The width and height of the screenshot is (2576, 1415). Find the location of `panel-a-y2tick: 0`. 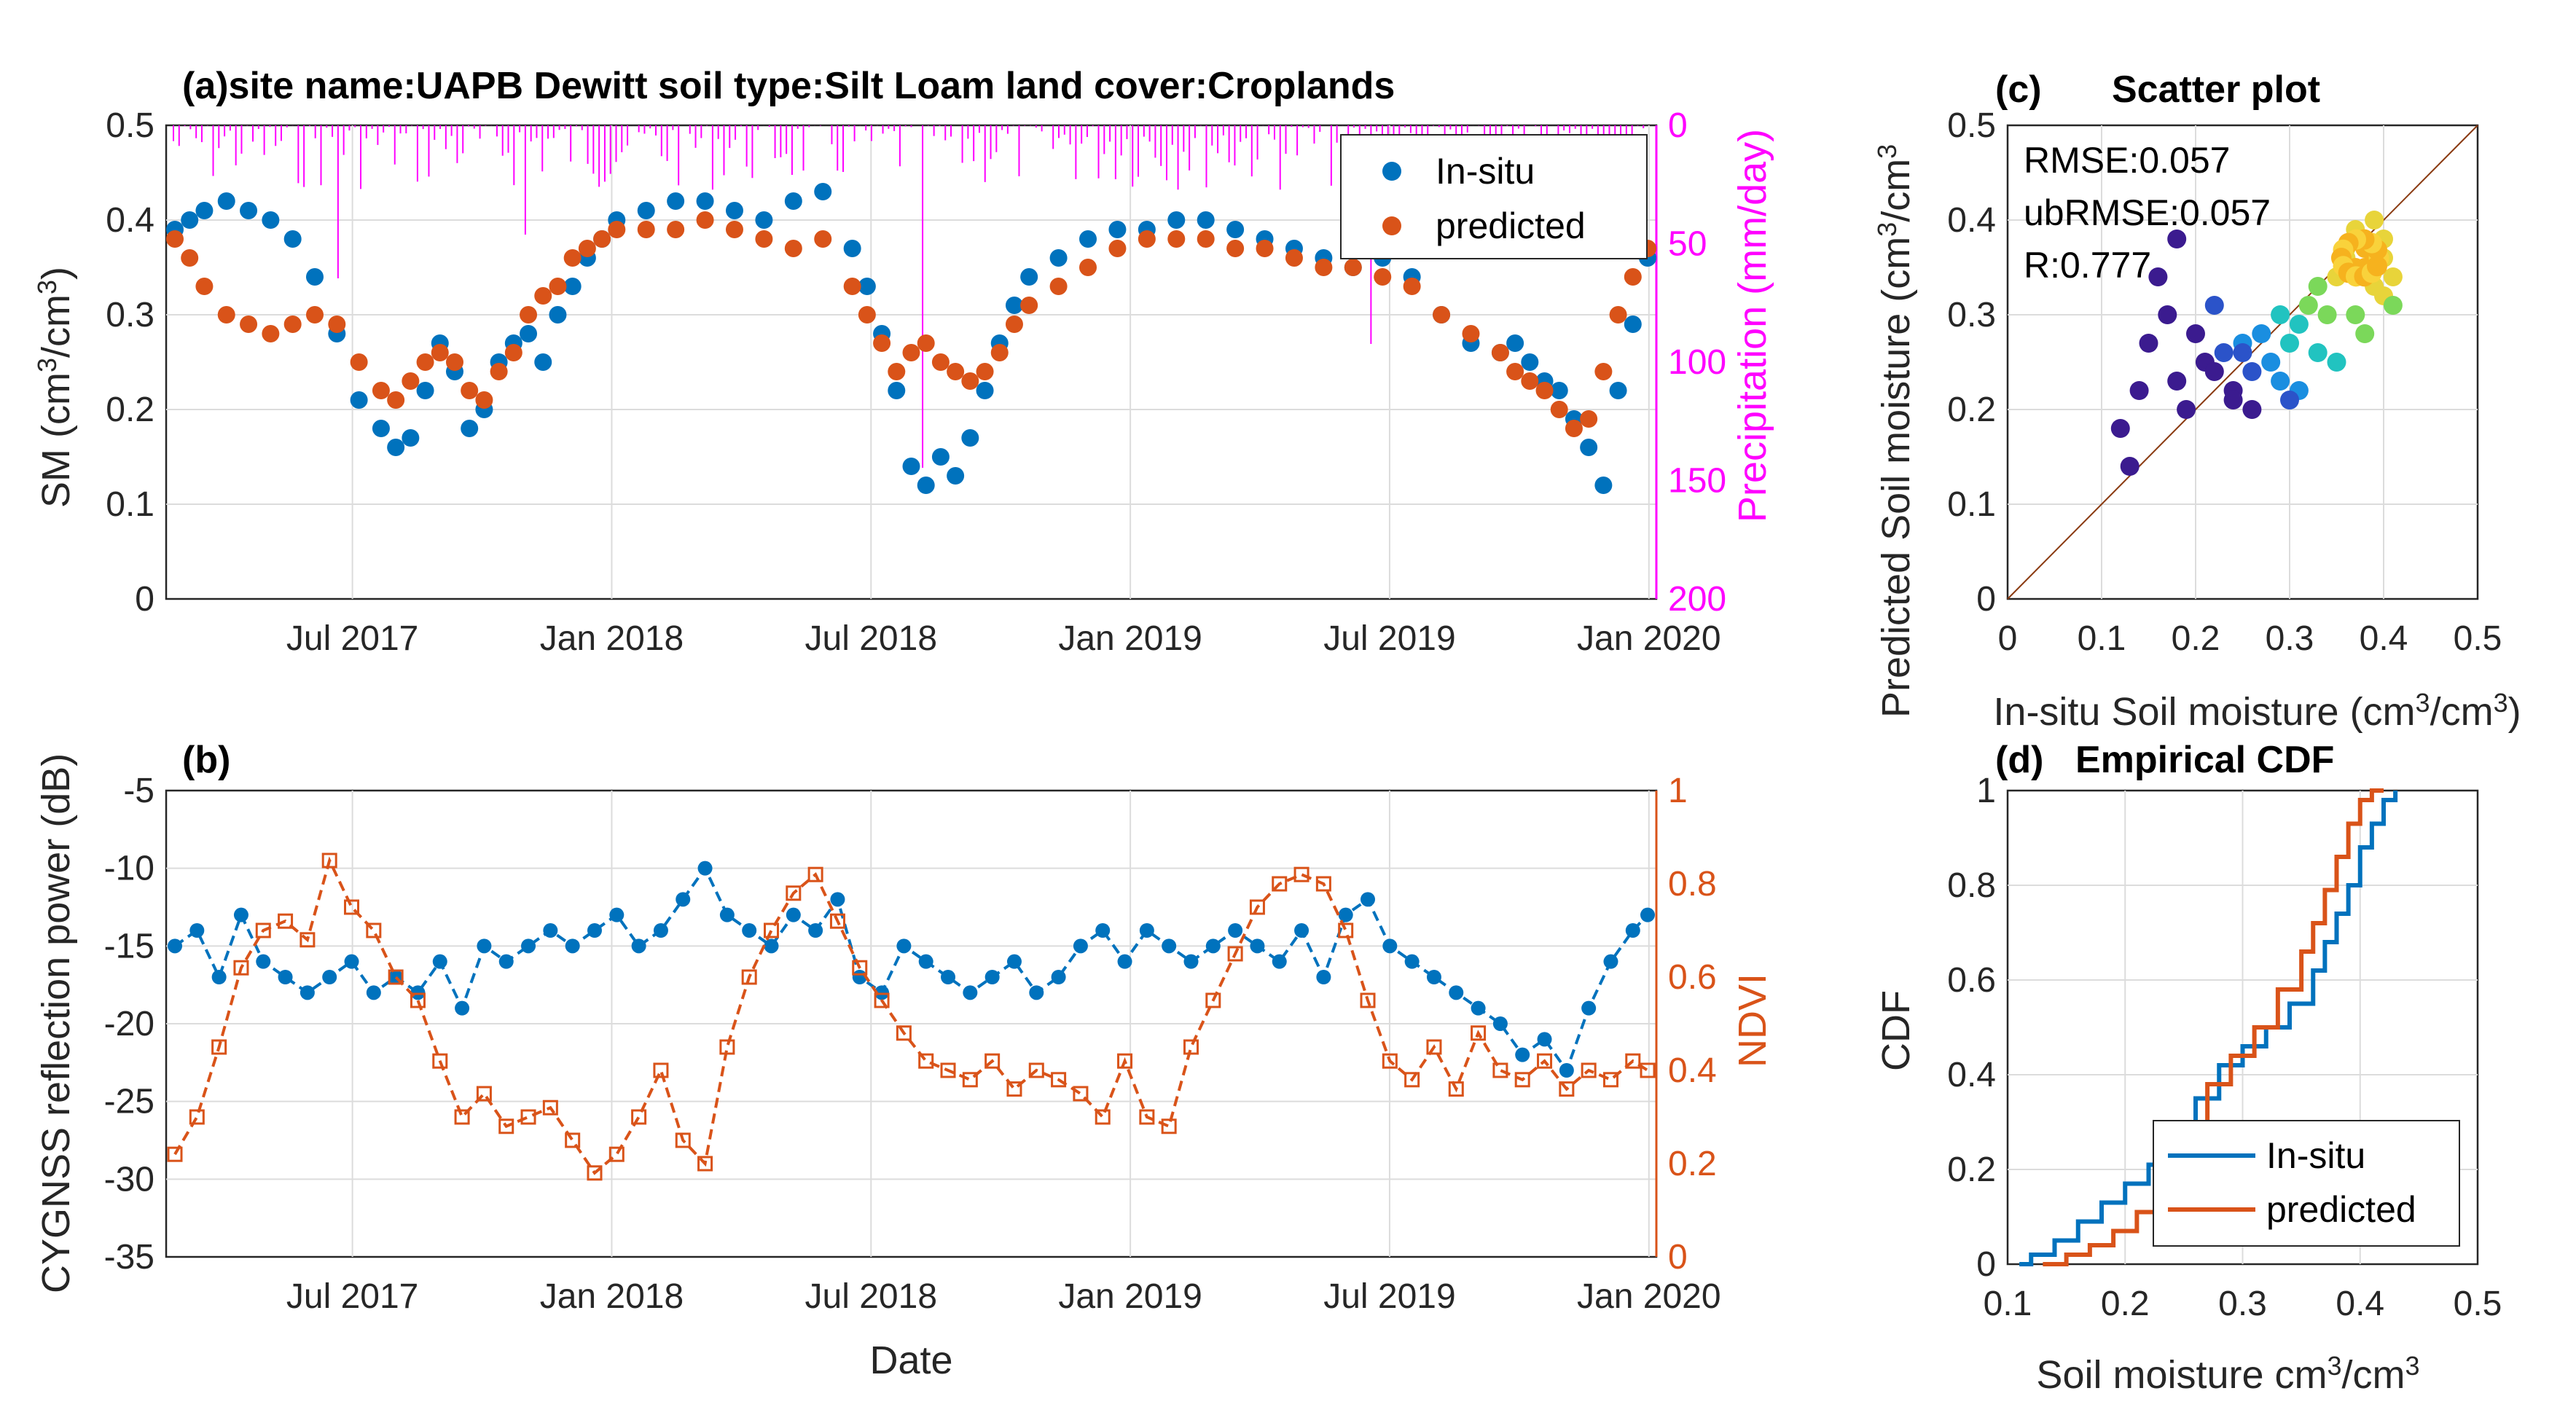

panel-a-y2tick: 0 is located at coordinates (1678, 125).